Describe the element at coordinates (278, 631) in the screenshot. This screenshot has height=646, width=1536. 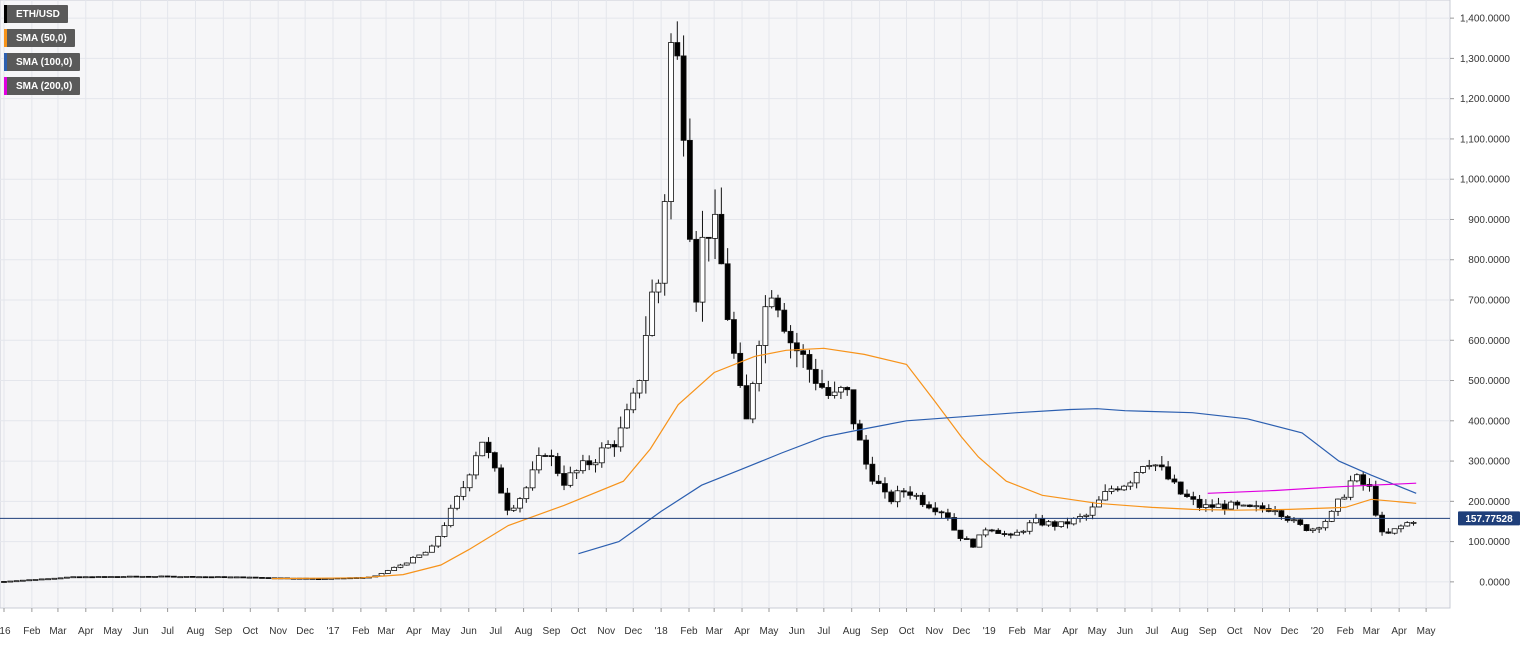
I see `x-tick-label: Nov` at that location.